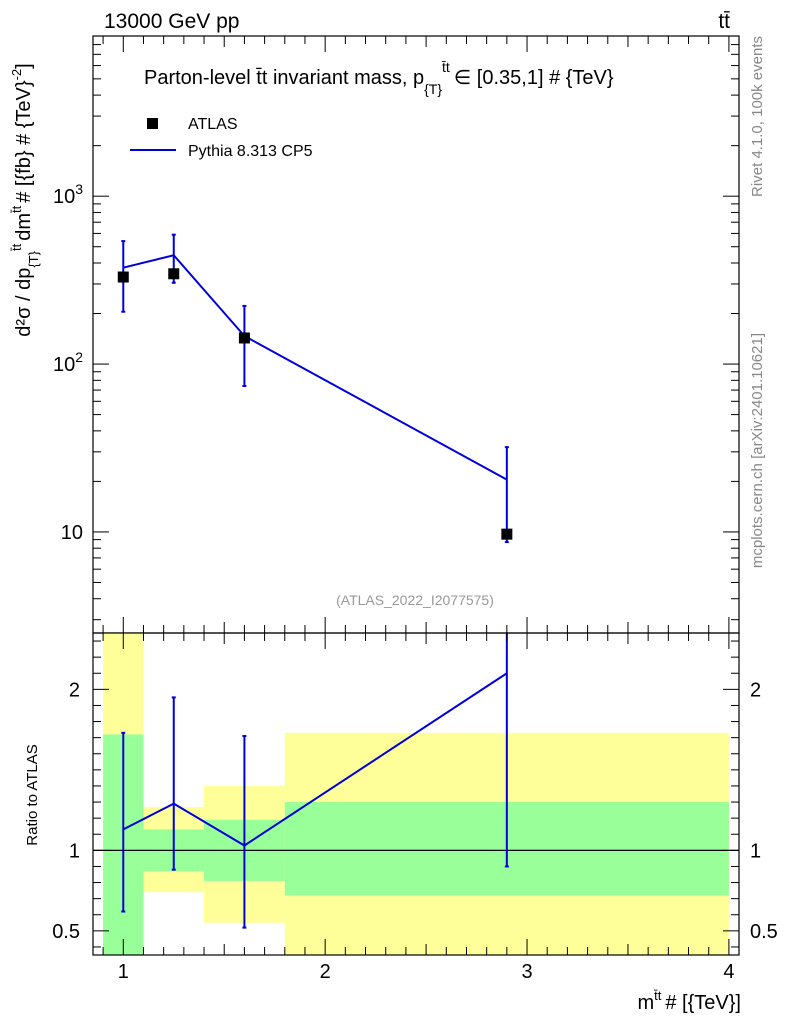 This screenshot has width=786, height=1024. I want to click on rivet-version-label: Rivet 4.1.0, 100k events, so click(757, 116).